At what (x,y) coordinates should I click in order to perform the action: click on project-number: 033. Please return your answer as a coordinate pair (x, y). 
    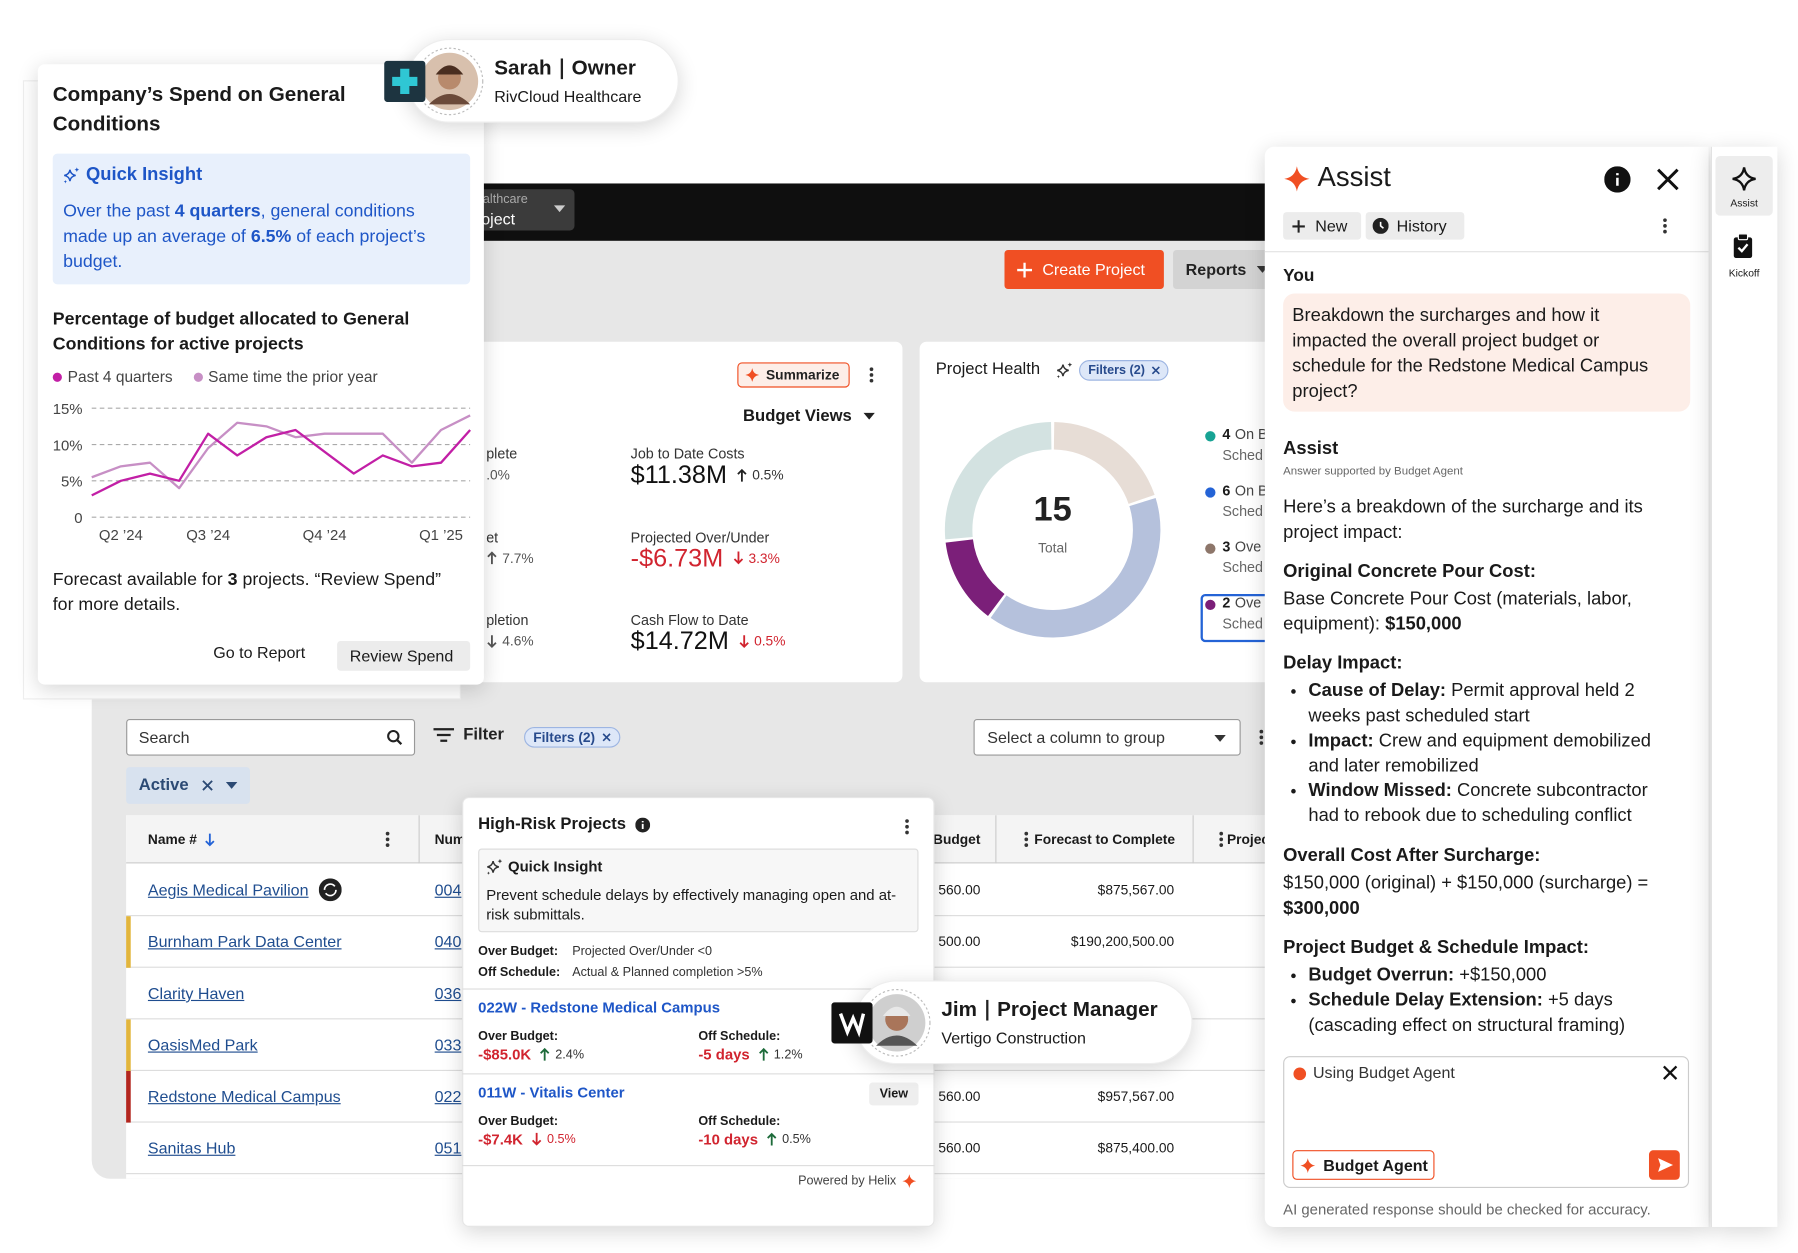
    Looking at the image, I should click on (448, 1044).